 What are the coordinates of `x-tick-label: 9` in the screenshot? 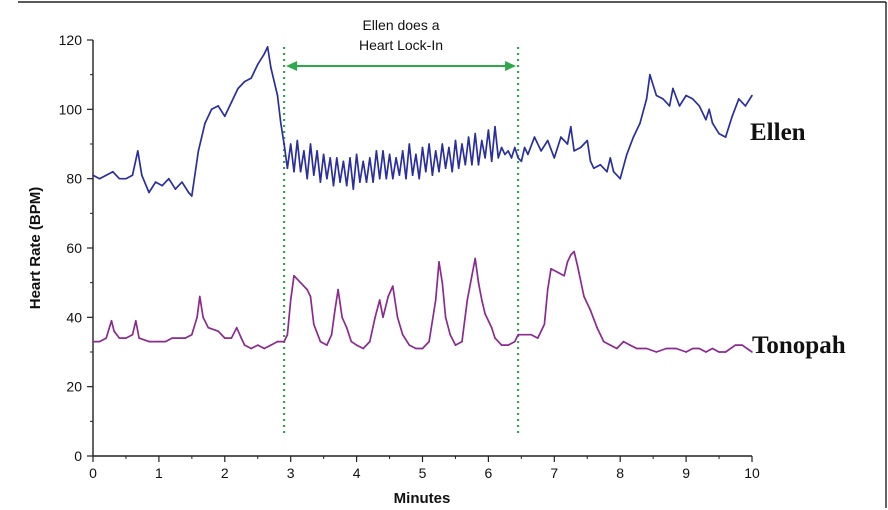 It's located at (686, 473).